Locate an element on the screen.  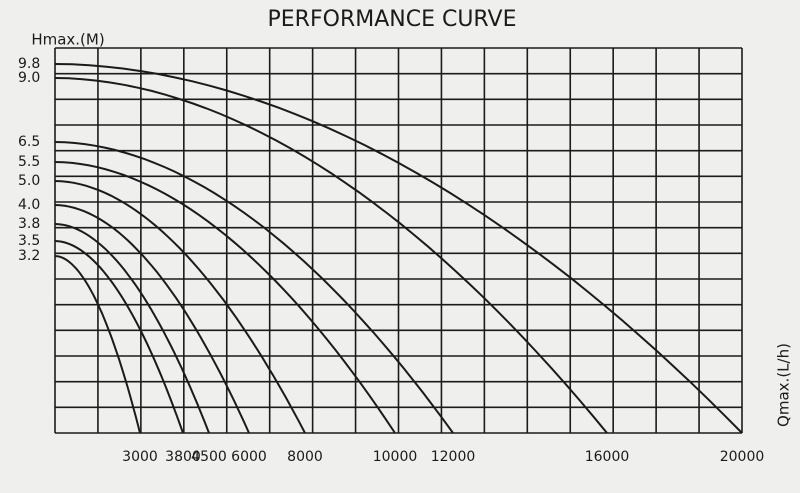
x-tick-label: 8000 is located at coordinates (305, 457).